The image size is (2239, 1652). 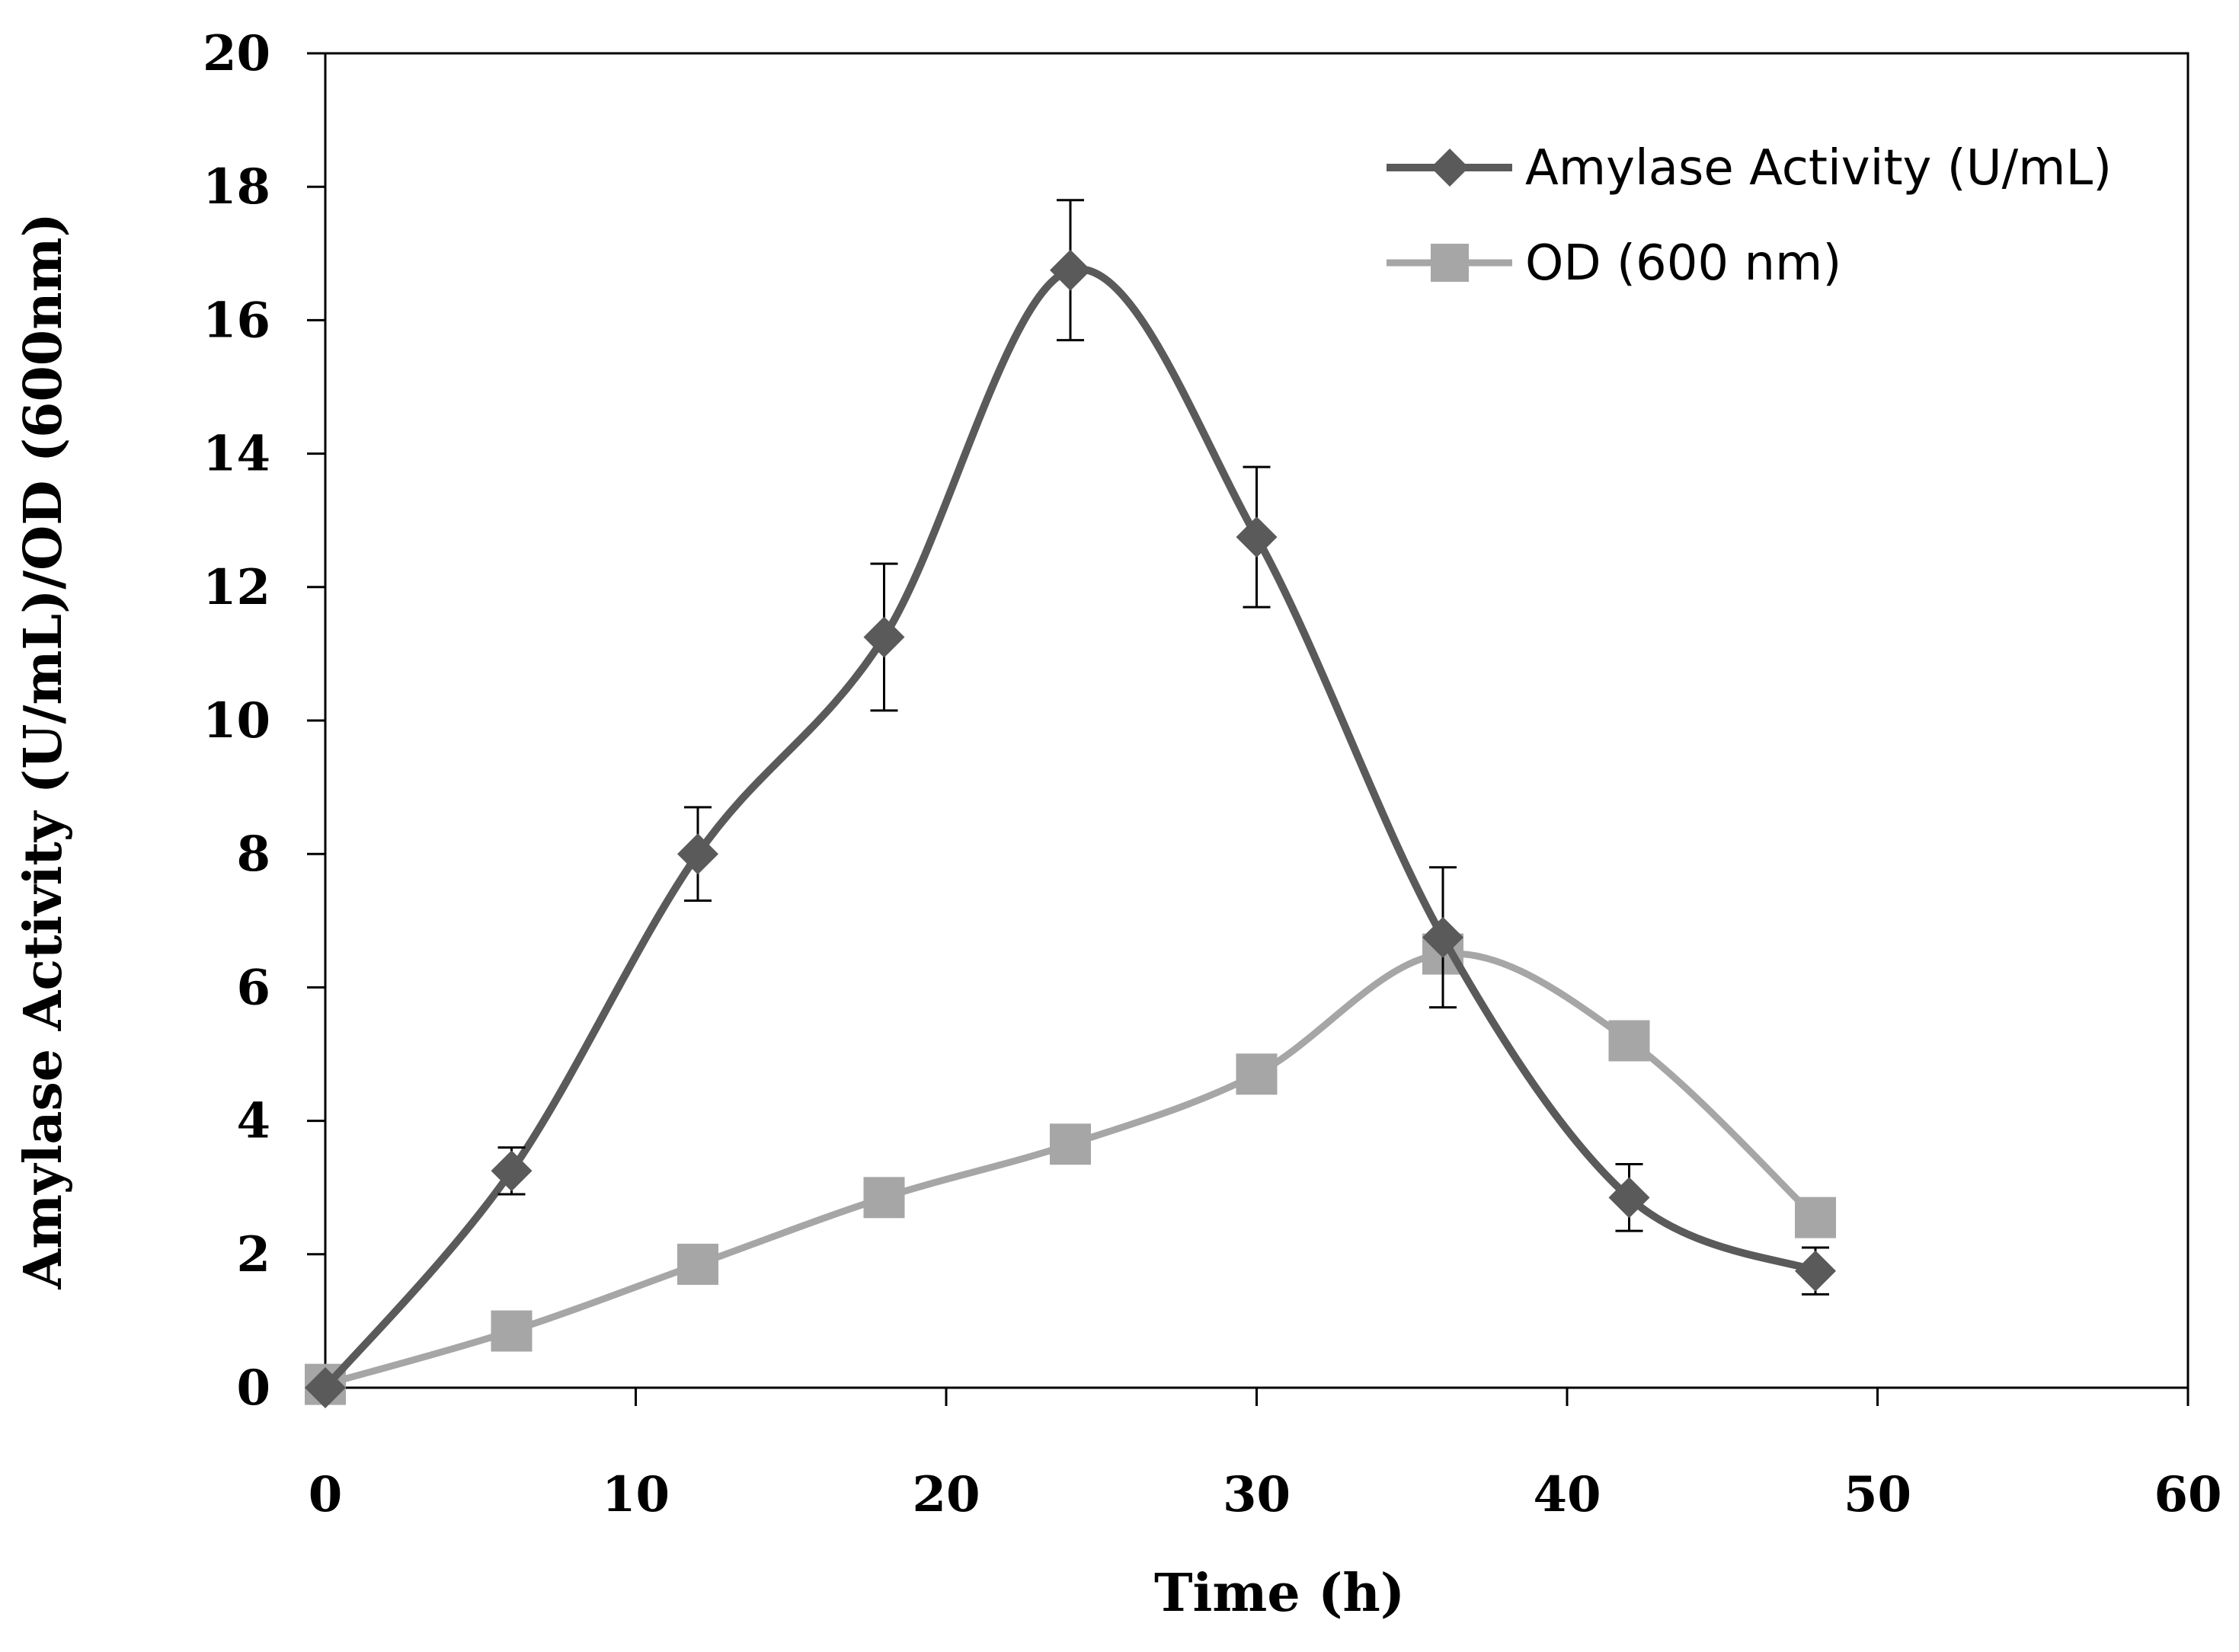 I want to click on x-tick-label: 60, so click(x=2187, y=1494).